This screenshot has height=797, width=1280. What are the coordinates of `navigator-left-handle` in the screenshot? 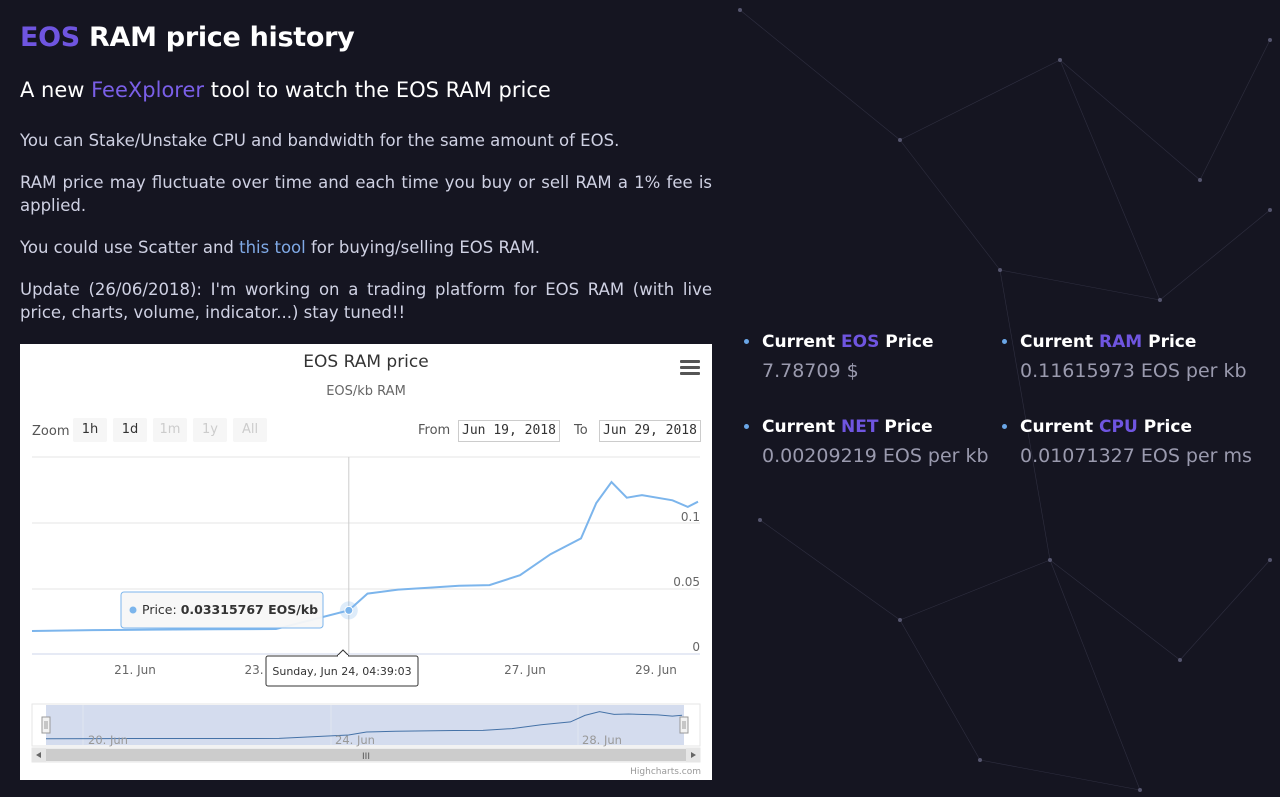 It's located at (46, 725).